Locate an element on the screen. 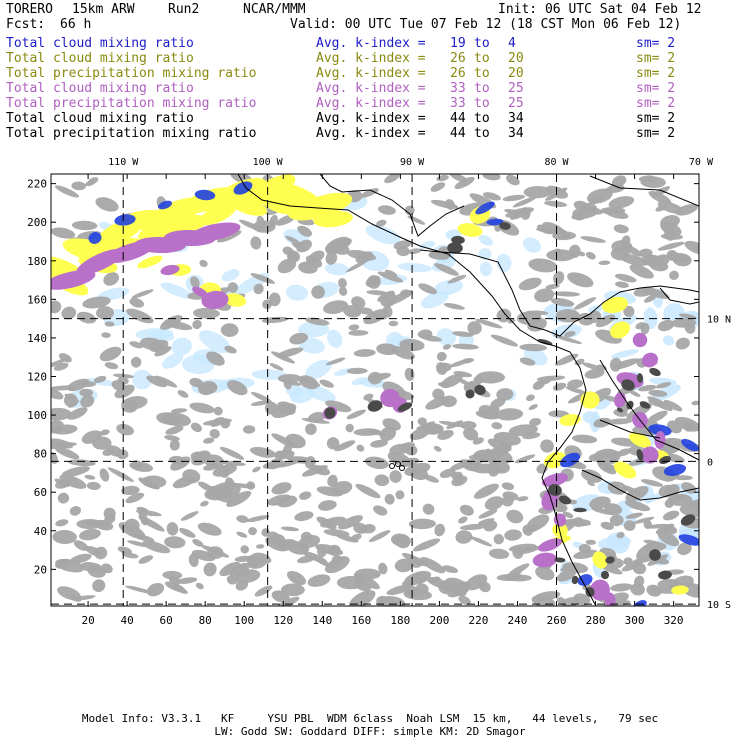 The height and width of the screenshot is (740, 740). x-tick-label: 240 is located at coordinates (518, 620).